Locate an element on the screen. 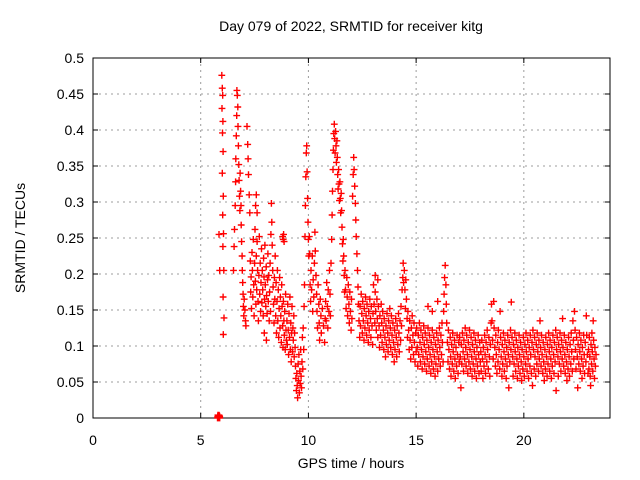 The image size is (640, 480). y-tick-label: 0.1 is located at coordinates (75, 346).